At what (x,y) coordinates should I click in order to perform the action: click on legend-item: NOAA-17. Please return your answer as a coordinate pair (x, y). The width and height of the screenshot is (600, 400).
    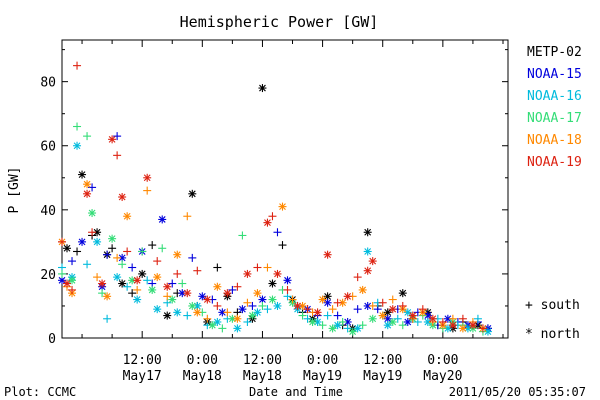
    Looking at the image, I should click on (554, 118).